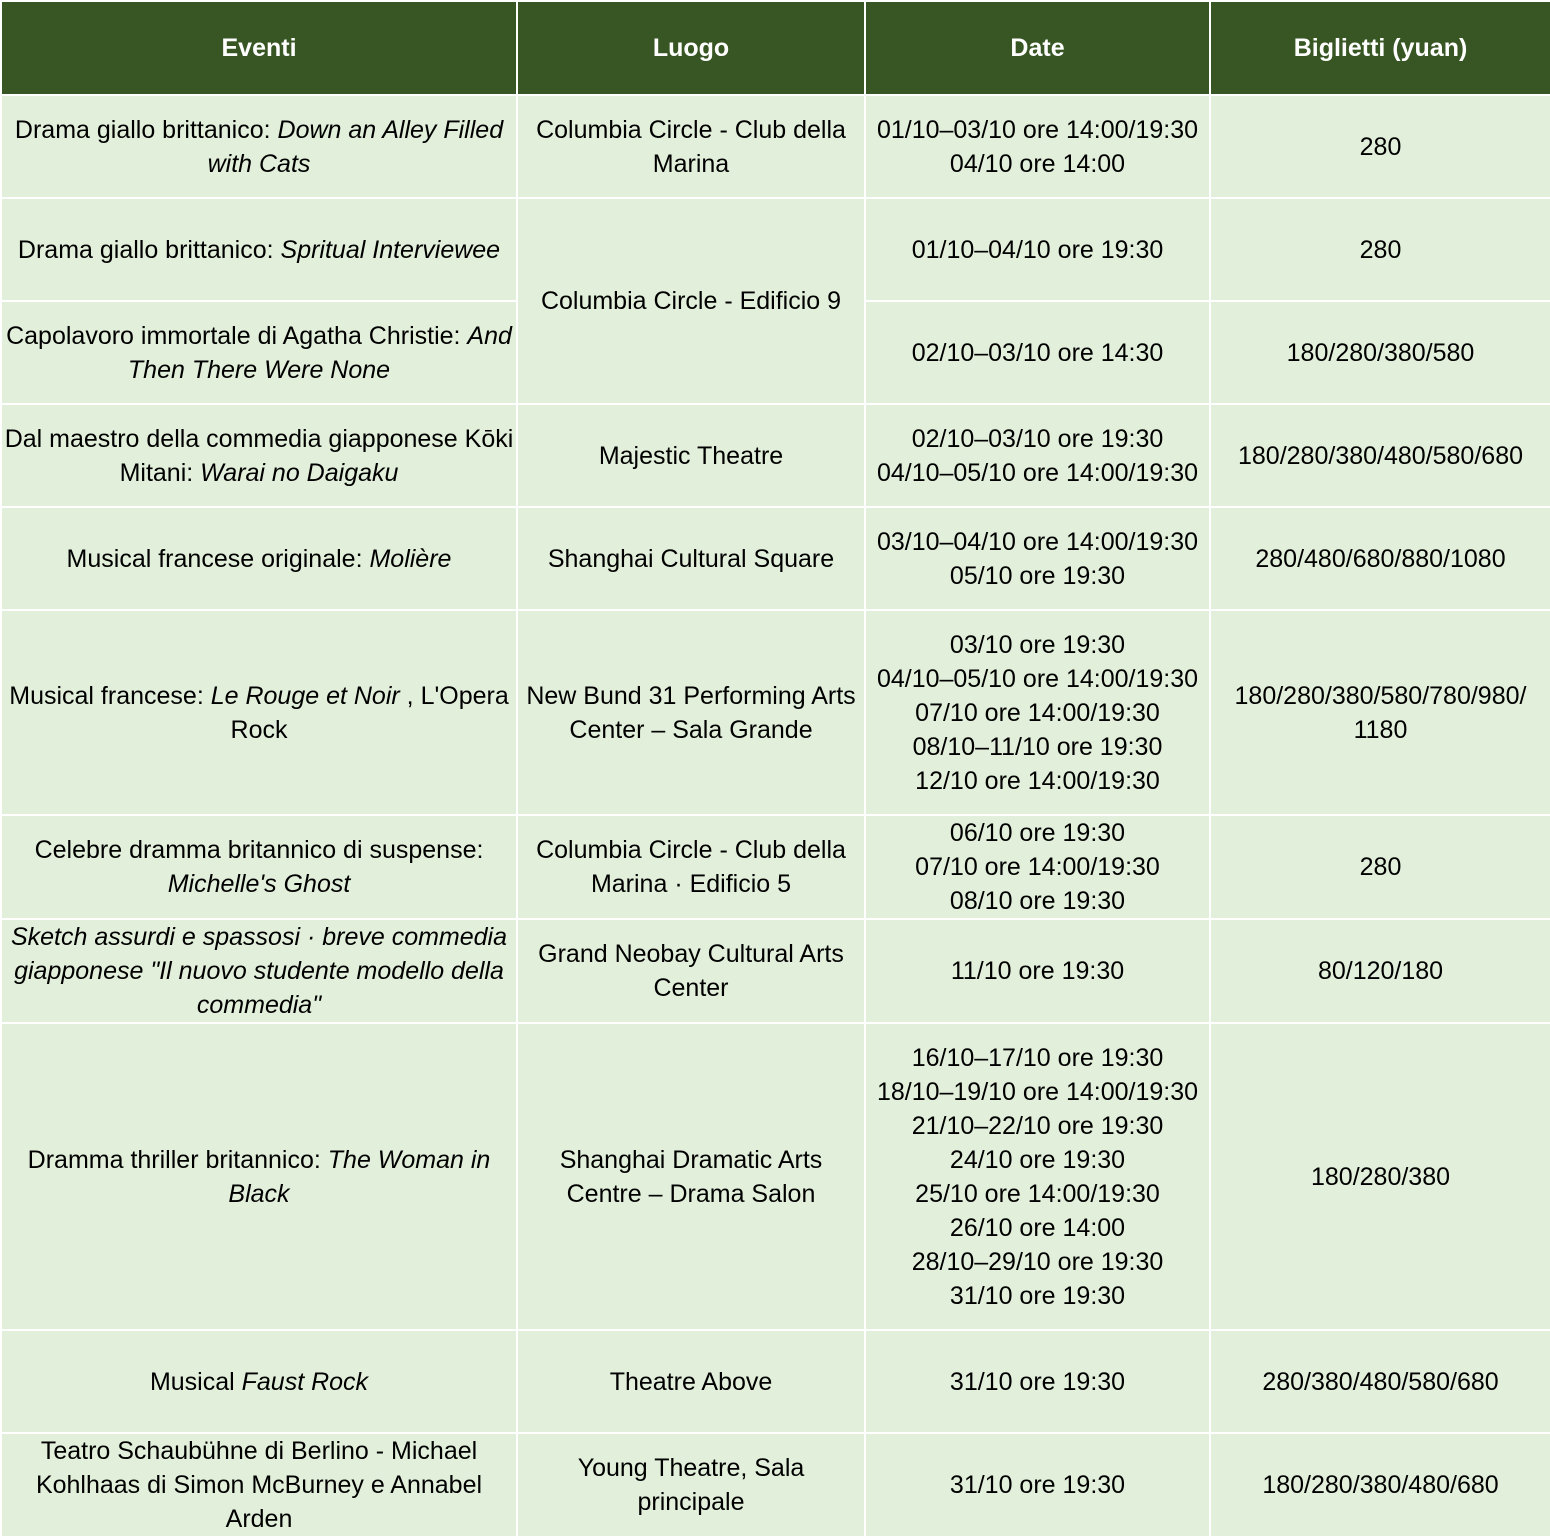 Image resolution: width=1550 pixels, height=1538 pixels. What do you see at coordinates (305, 695) in the screenshot?
I see `event-title: Le Rouge et Noir` at bounding box center [305, 695].